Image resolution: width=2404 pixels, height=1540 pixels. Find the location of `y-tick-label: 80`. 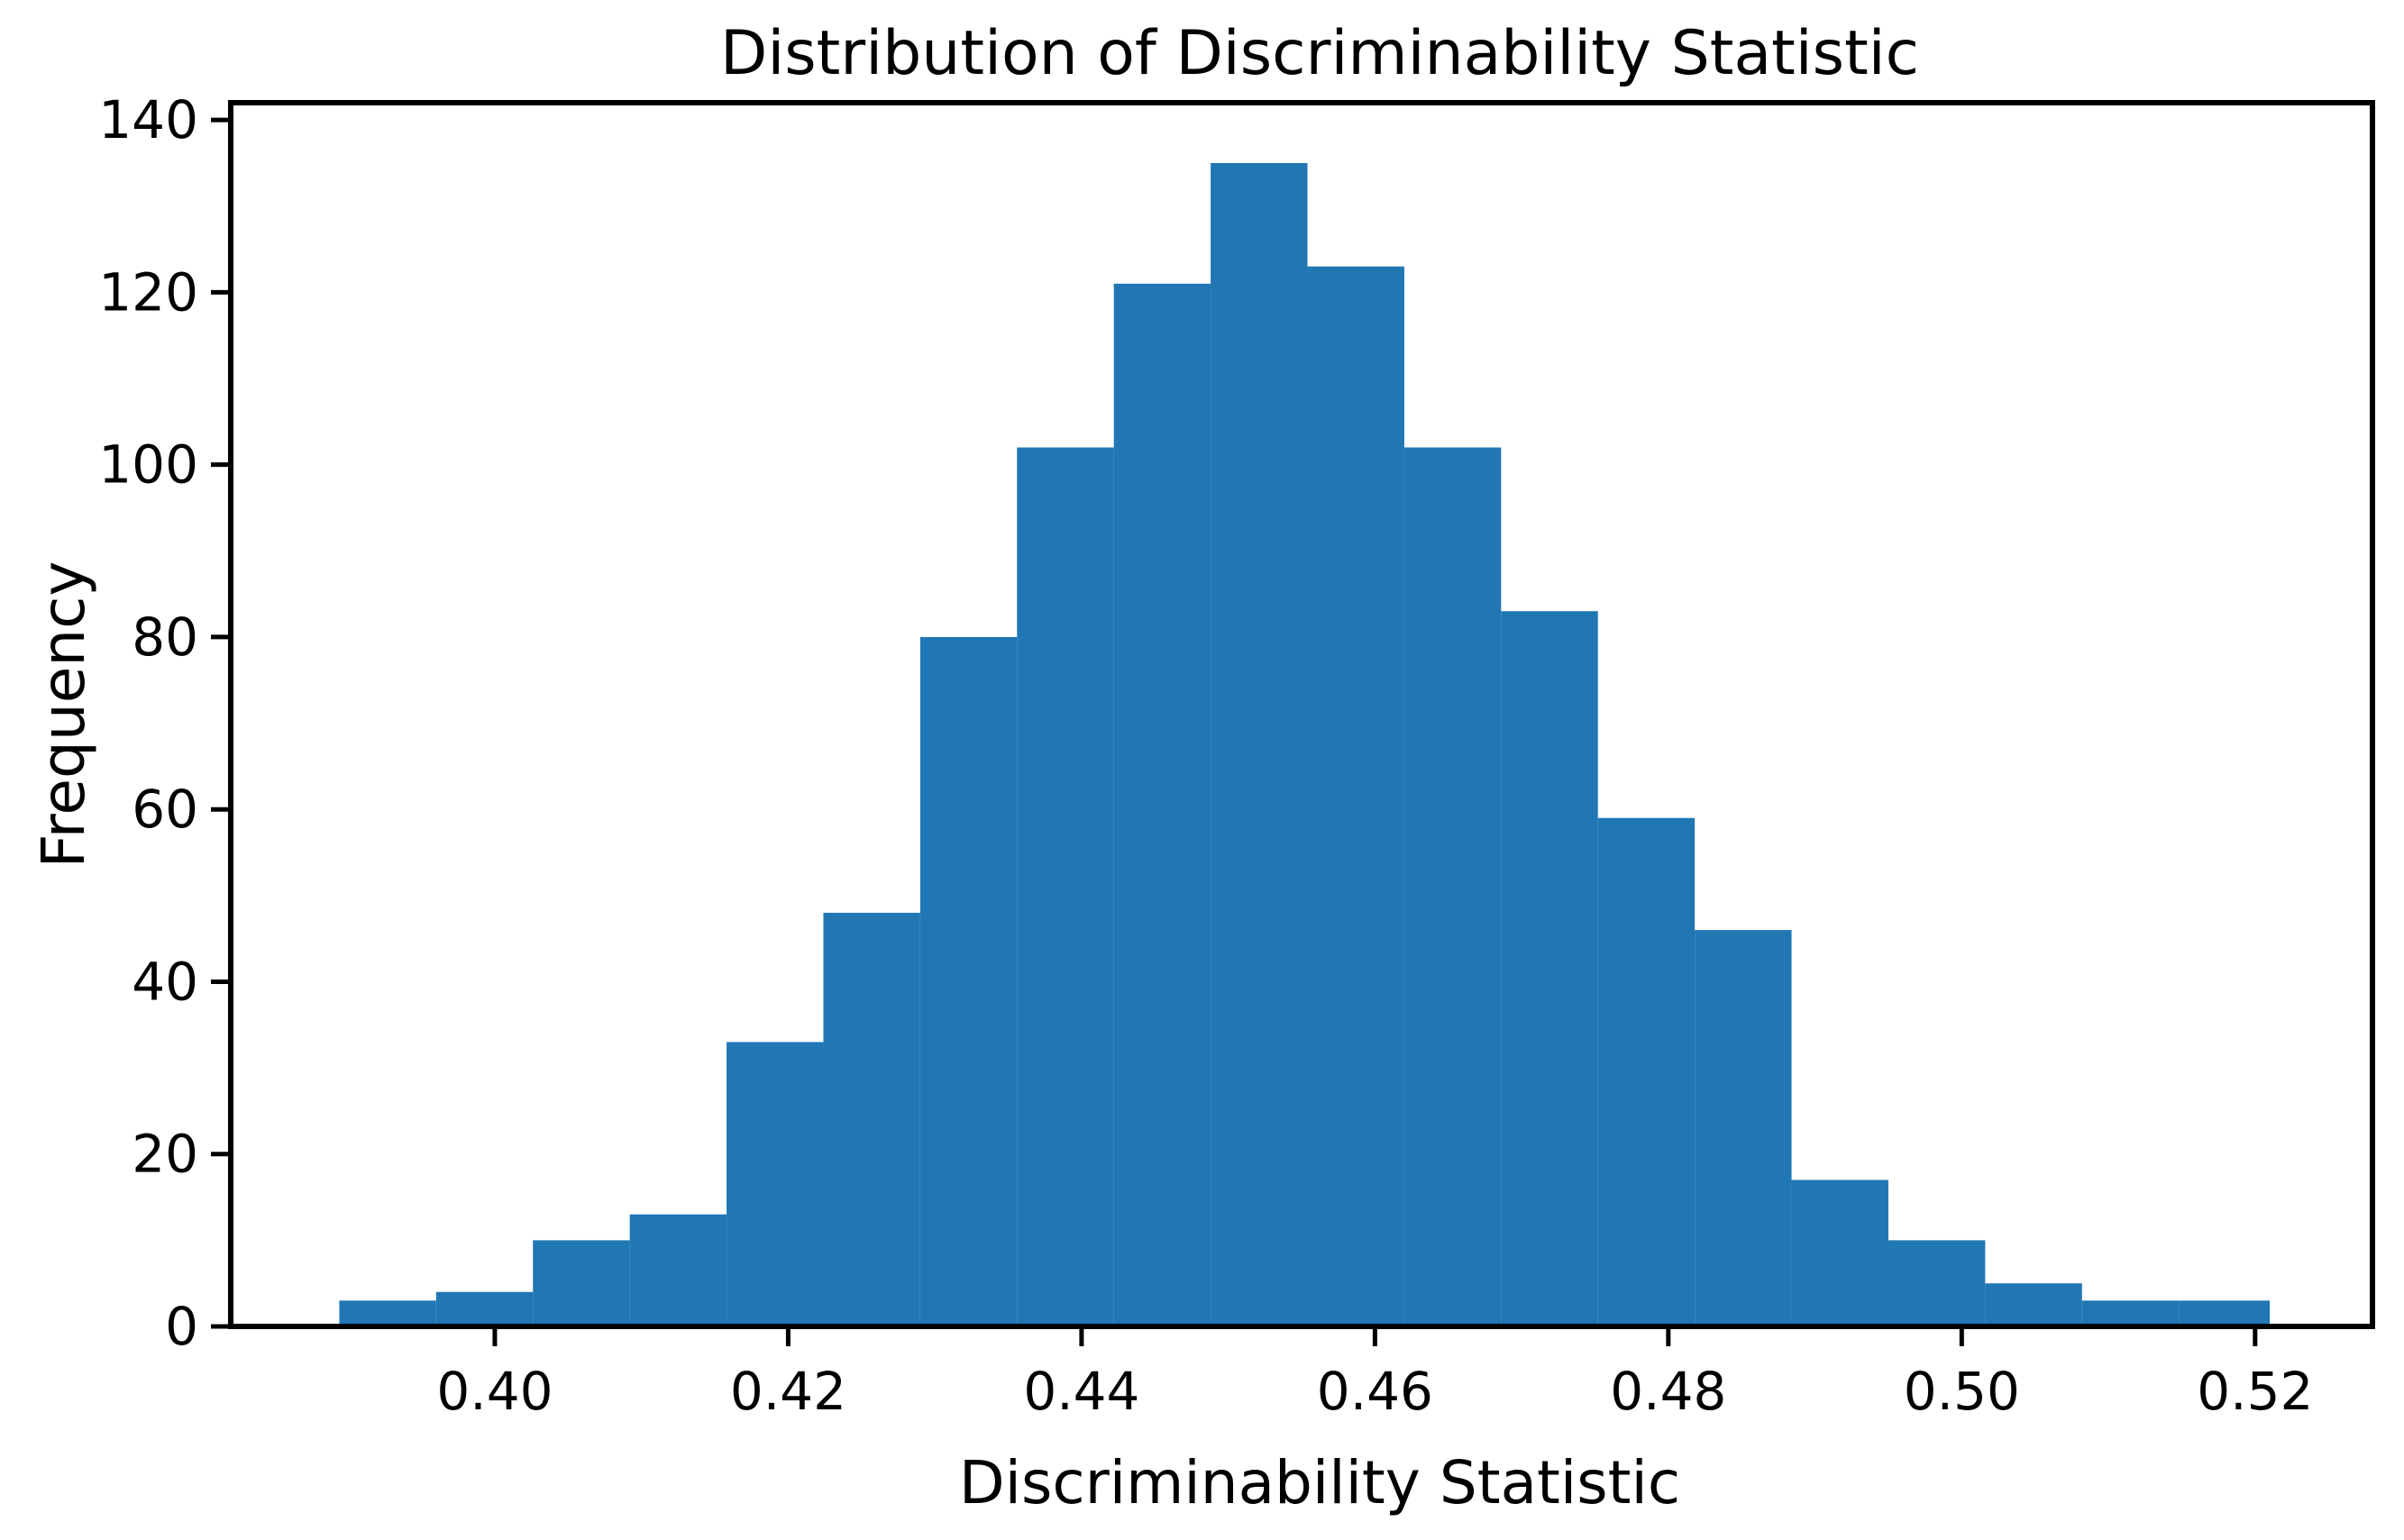

y-tick-label: 80 is located at coordinates (165, 637).